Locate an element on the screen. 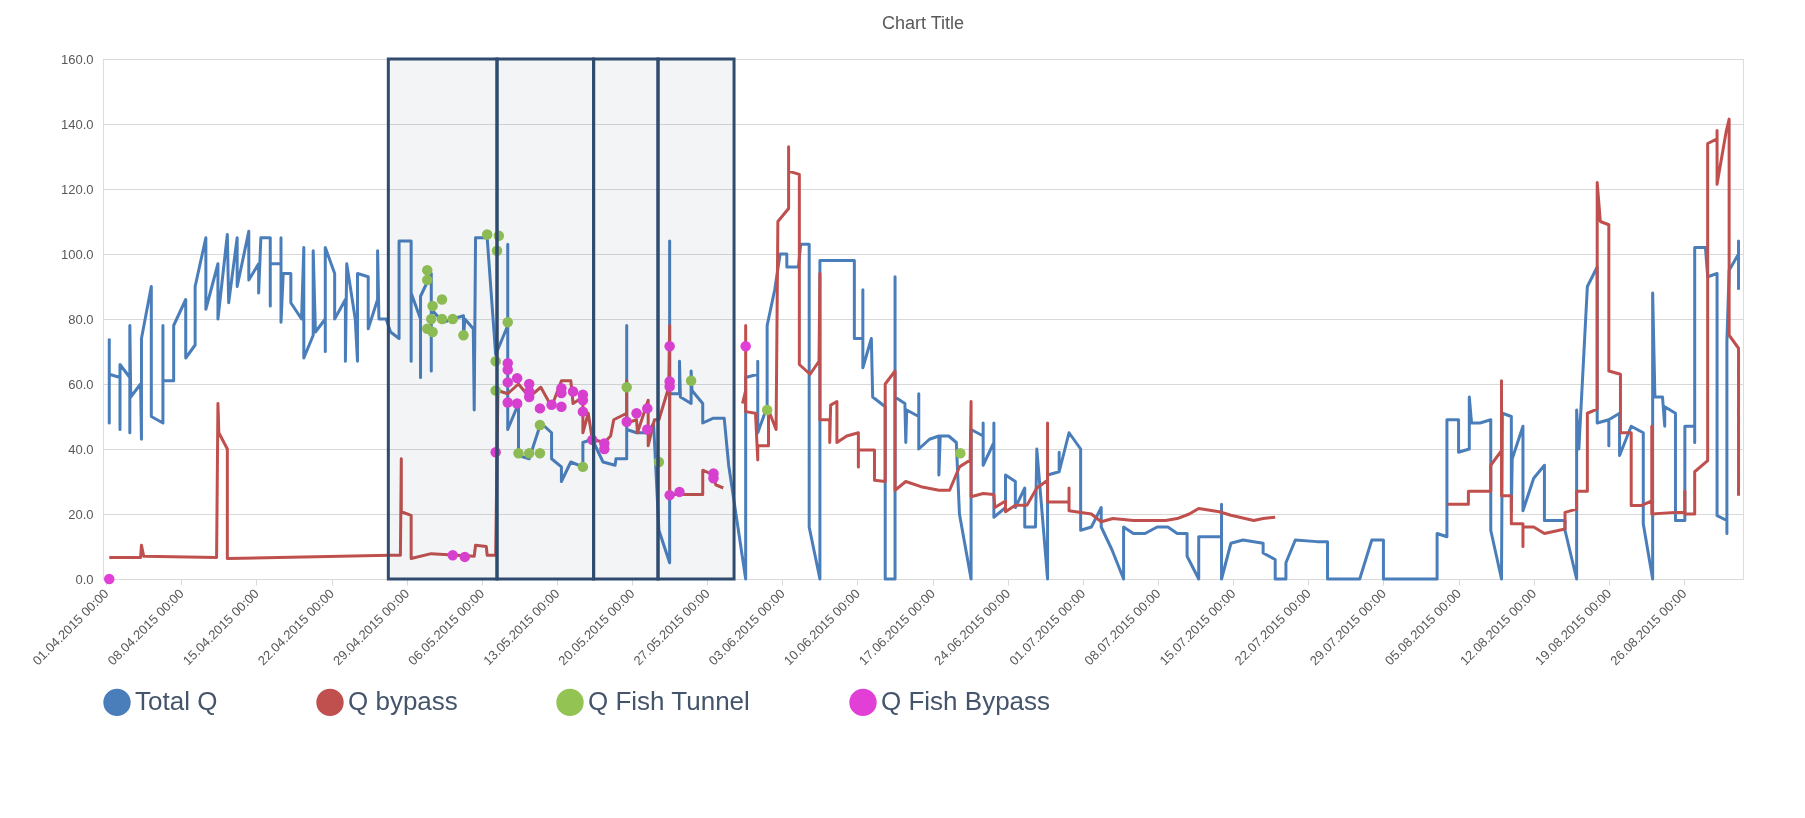 Image resolution: width=1805 pixels, height=818 pixels. y-tick-label: 120.0 is located at coordinates (77, 189).